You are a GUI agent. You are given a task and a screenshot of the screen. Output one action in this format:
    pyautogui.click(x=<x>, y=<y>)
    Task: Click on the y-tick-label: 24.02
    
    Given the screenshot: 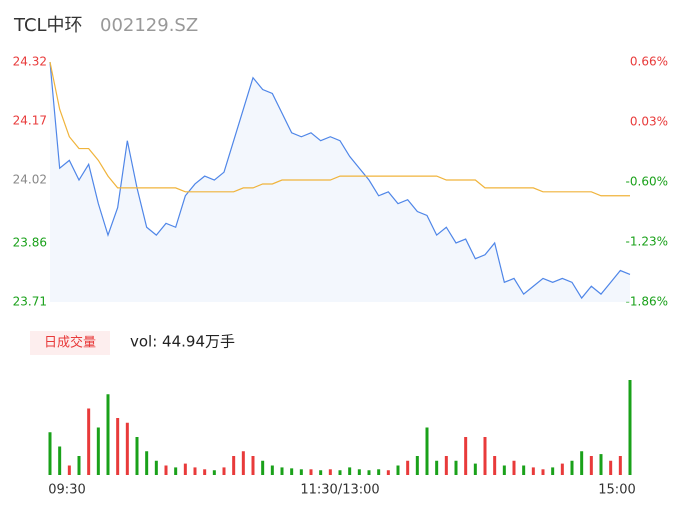 What is the action you would take?
    pyautogui.click(x=30, y=180)
    